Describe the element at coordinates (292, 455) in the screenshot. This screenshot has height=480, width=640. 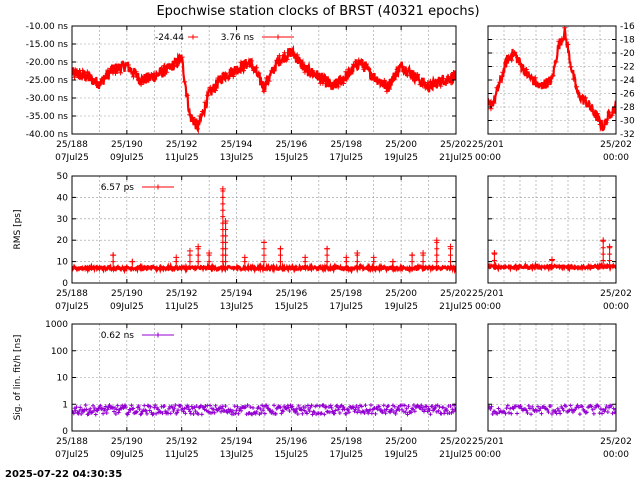
I see `x-tick-date: 15Jul25` at that location.